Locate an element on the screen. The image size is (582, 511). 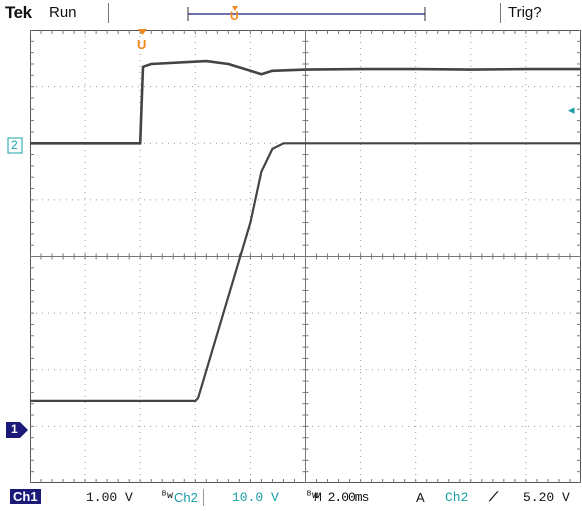
ch2-scale-box is located at coordinates (258, 497).